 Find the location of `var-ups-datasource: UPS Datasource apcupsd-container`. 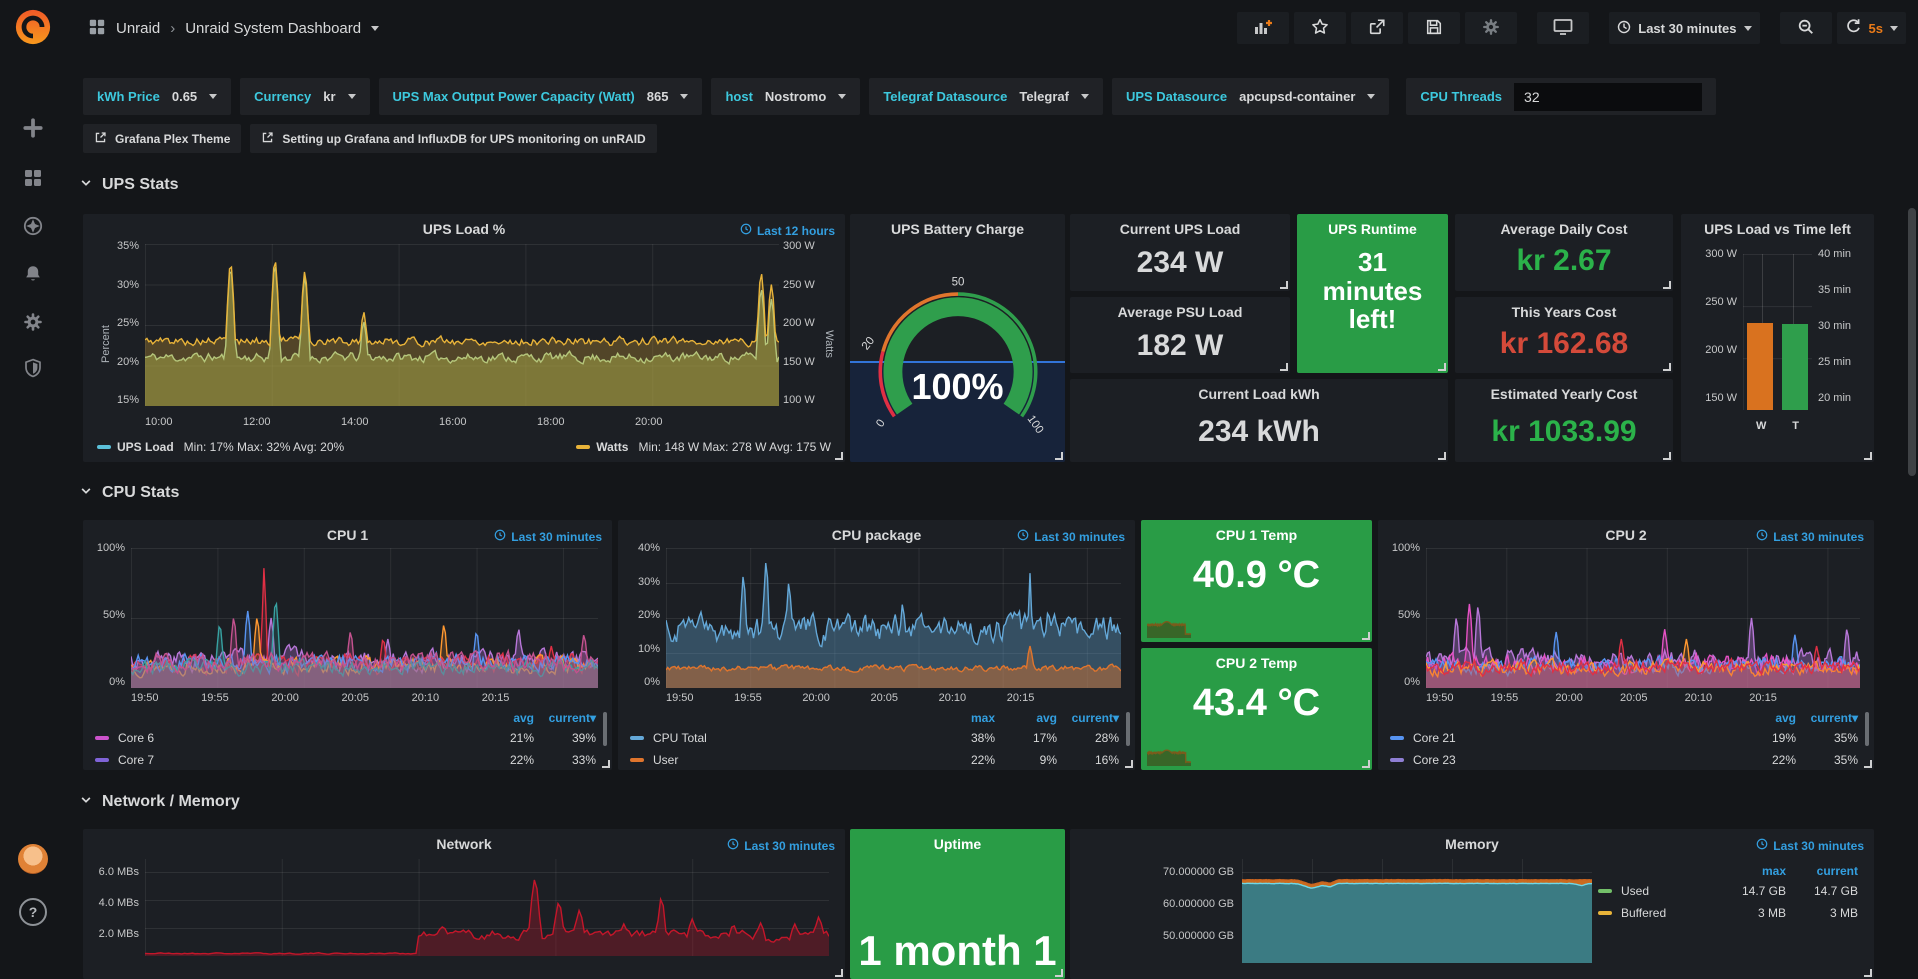

var-ups-datasource: UPS Datasource apcupsd-container is located at coordinates (1250, 96).